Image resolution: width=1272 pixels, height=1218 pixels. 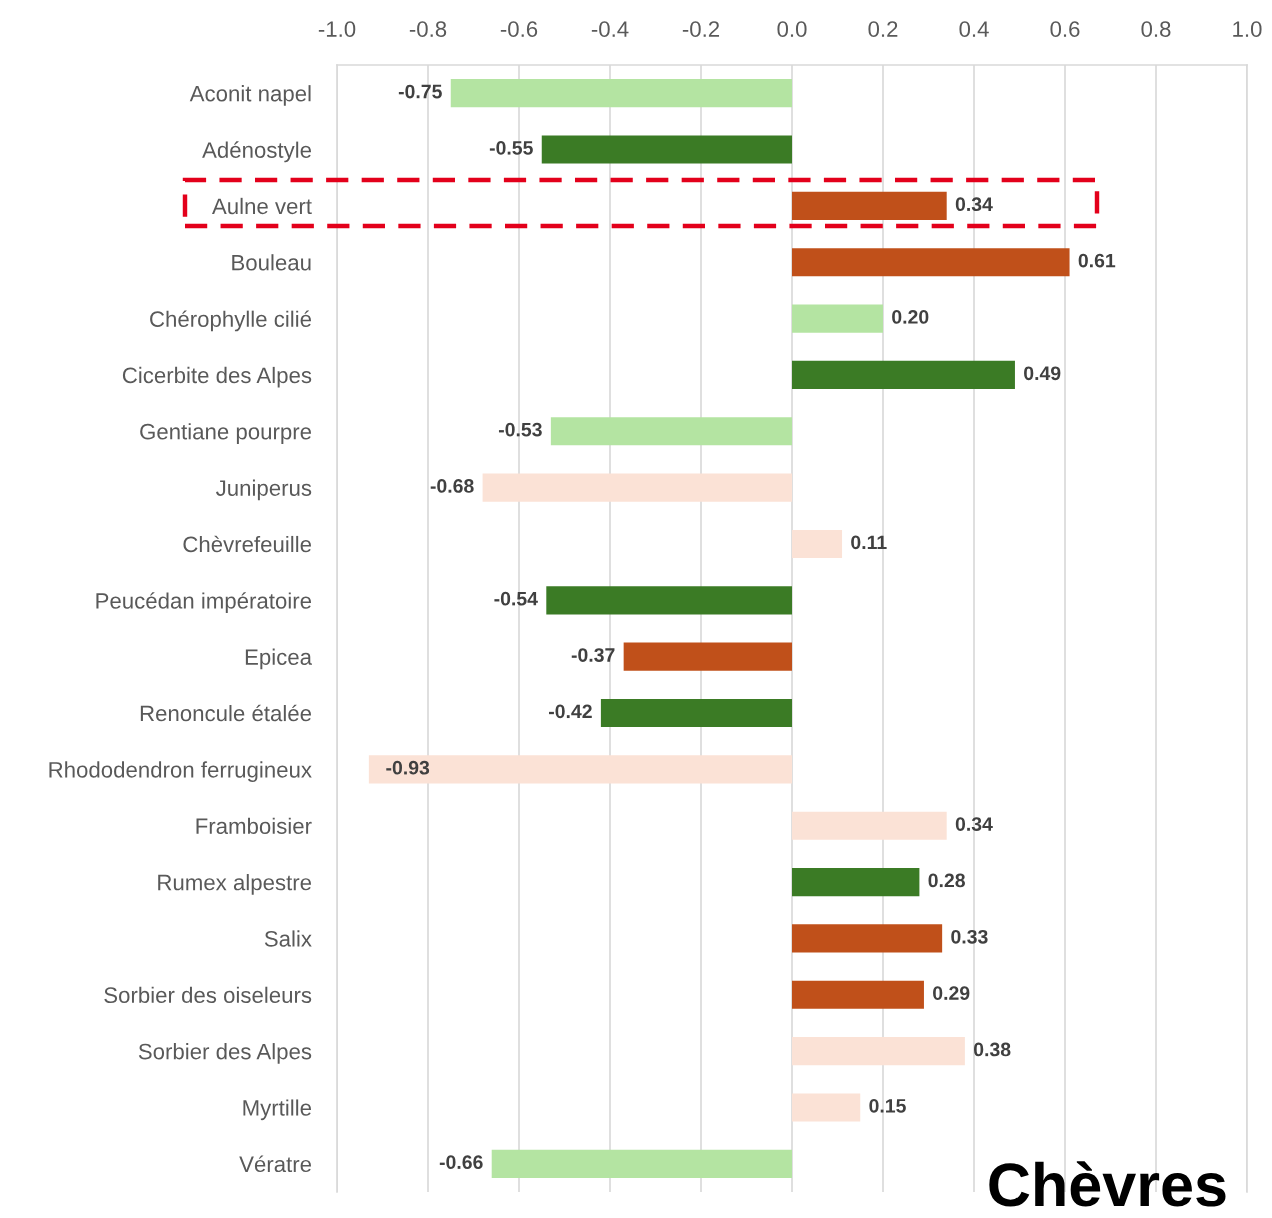 I want to click on y-tick-label: Renoncule étalée, so click(x=226, y=713).